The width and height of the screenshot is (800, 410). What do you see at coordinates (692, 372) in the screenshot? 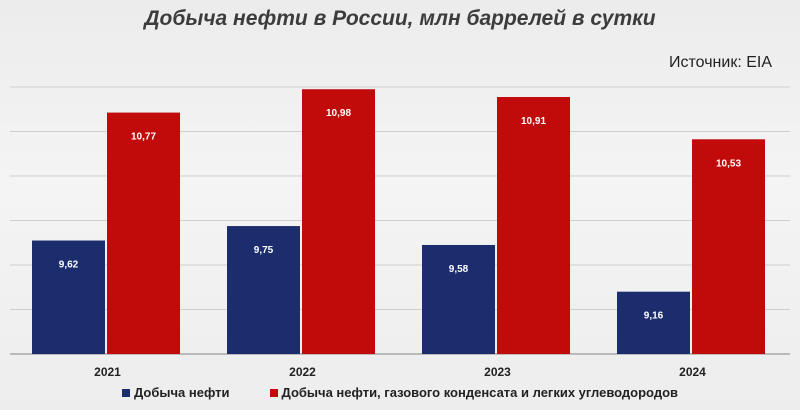
I see `x-tick-label-2024: 2024` at bounding box center [692, 372].